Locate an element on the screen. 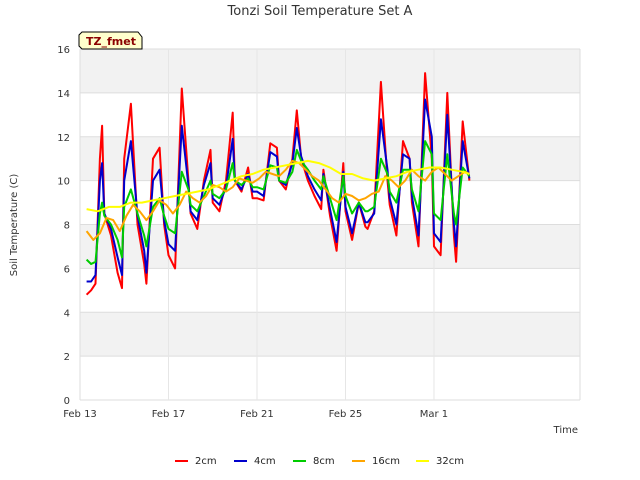  y-tick-label: 4 is located at coordinates (67, 313).